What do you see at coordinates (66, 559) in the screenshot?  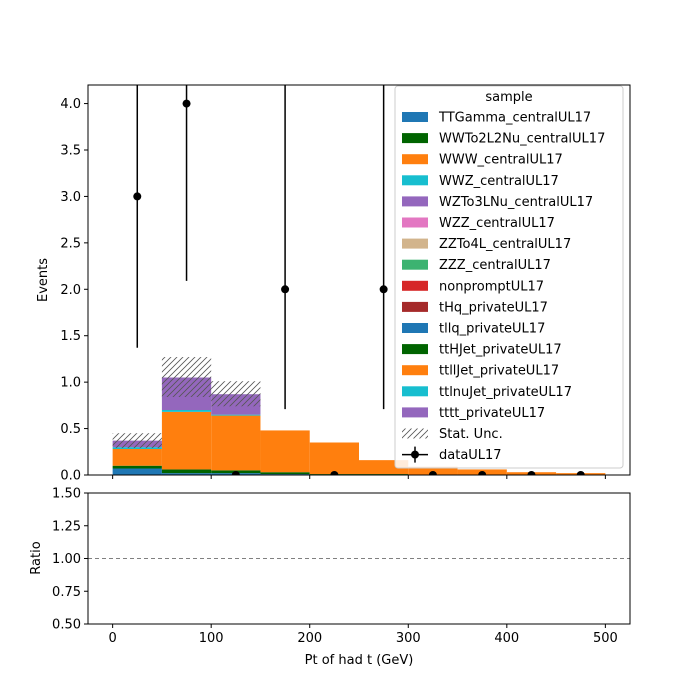 I see `ratio-y-tick-label: 1.00` at bounding box center [66, 559].